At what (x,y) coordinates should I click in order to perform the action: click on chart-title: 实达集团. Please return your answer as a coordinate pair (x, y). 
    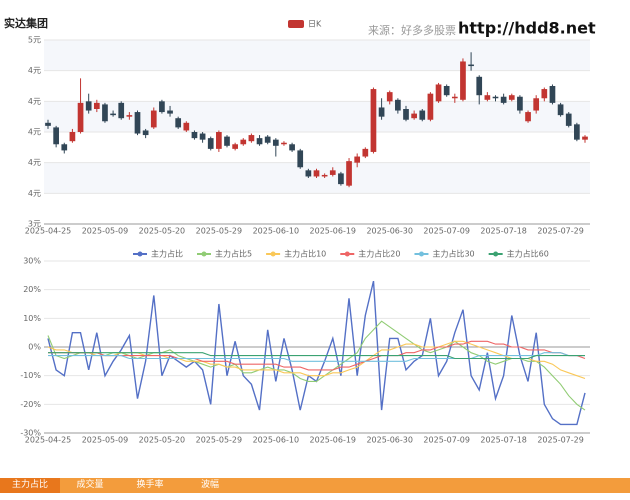
    Looking at the image, I should click on (26, 23).